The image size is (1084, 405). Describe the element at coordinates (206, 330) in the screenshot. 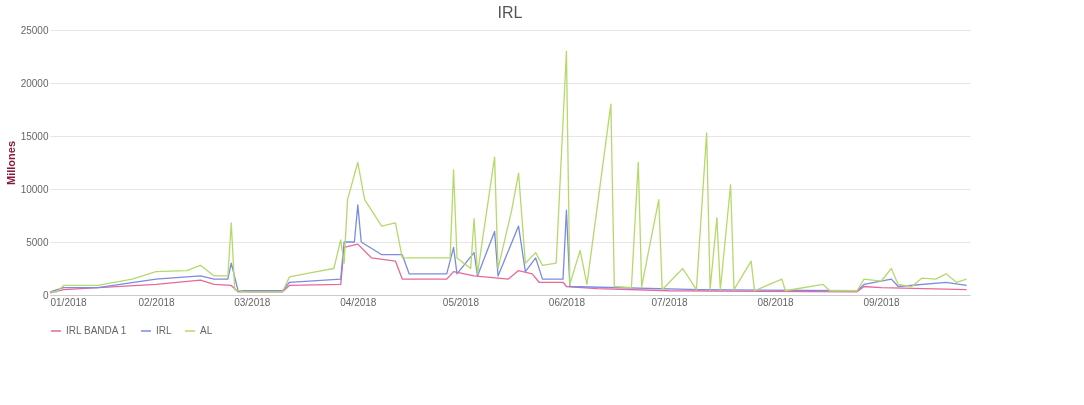

I see `legend-label: AL` at that location.